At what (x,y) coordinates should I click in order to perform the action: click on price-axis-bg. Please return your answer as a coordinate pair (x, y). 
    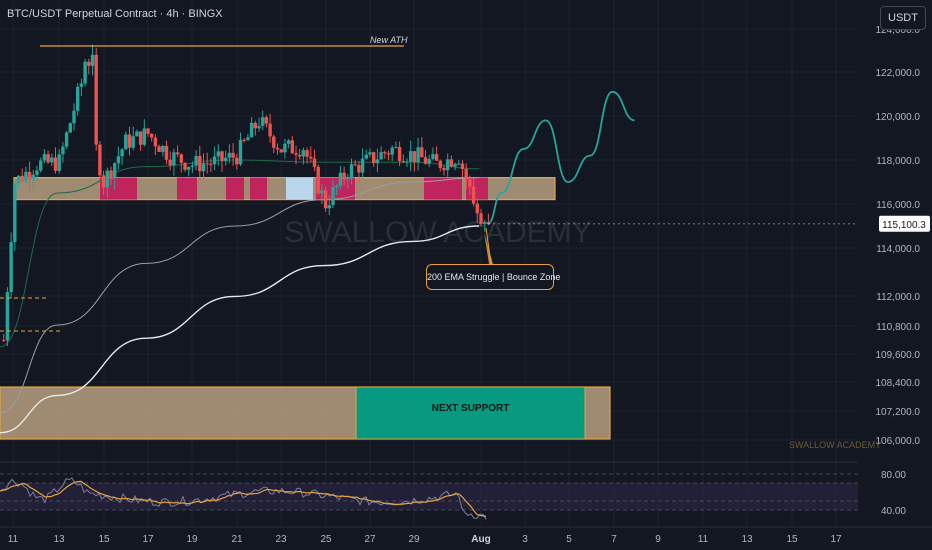
    Looking at the image, I should click on (895, 263).